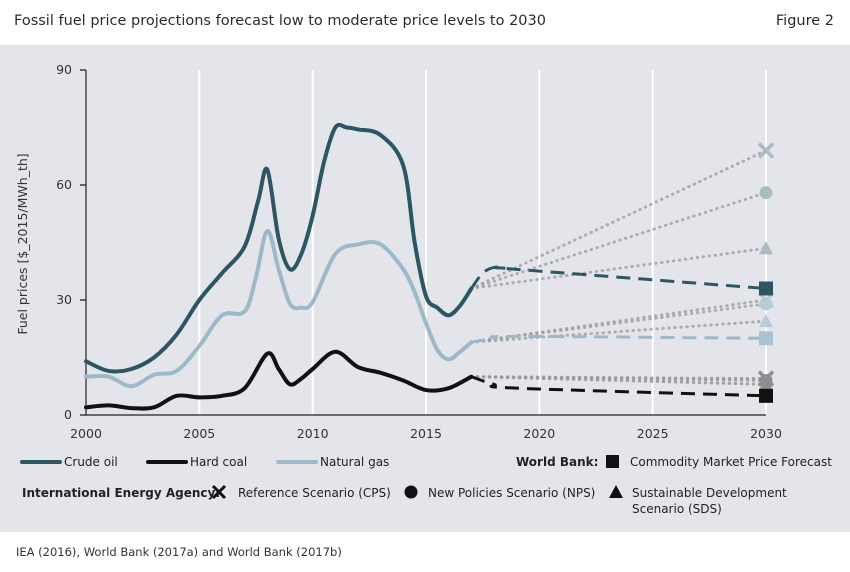 Image resolution: width=850 pixels, height=572 pixels. Describe the element at coordinates (677, 509) in the screenshot. I see `legend-sds-label-line2: Scenario (SDS)` at that location.